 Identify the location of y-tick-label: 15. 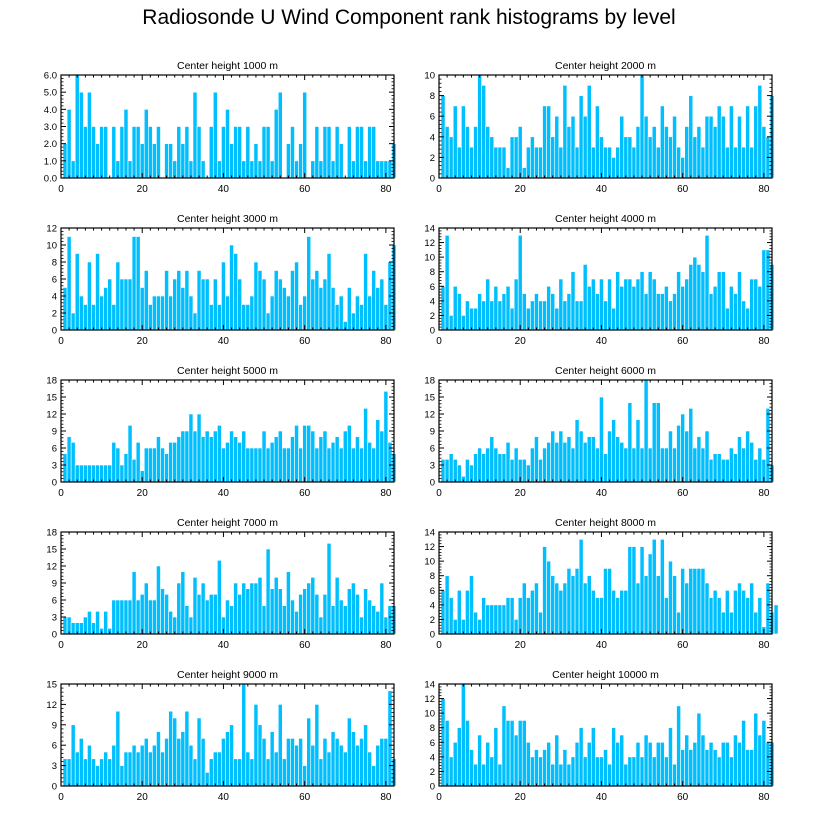
(51, 398).